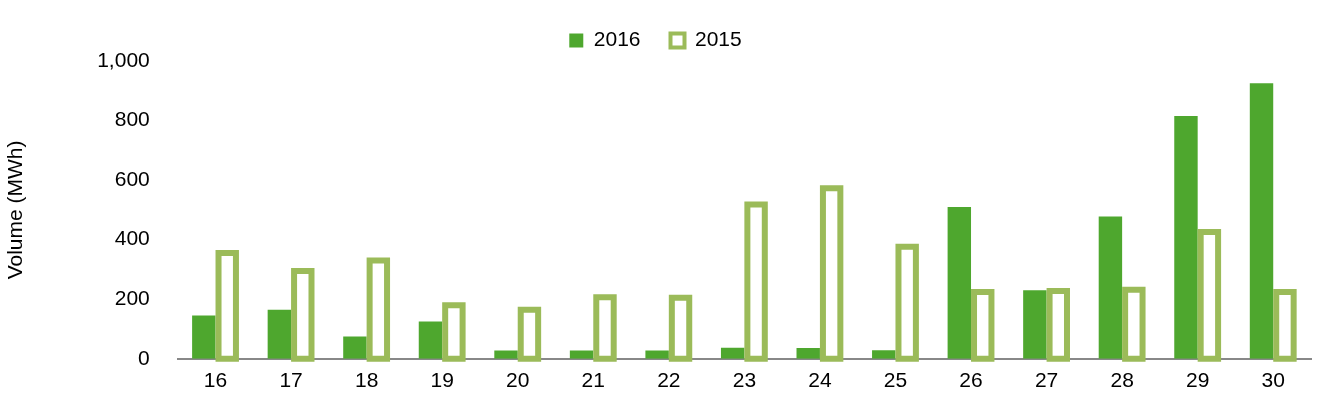 The image size is (1323, 412). What do you see at coordinates (144, 357) in the screenshot?
I see `y-tick-label: 0` at bounding box center [144, 357].